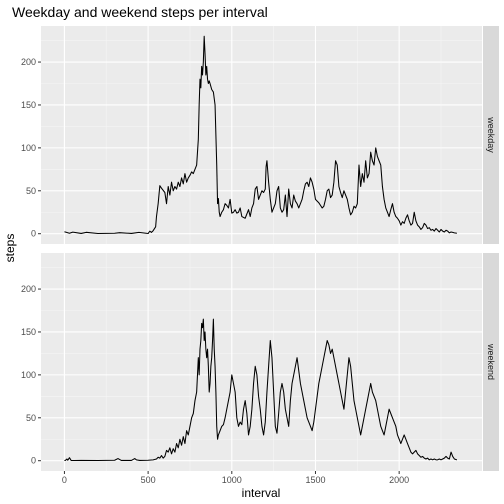  I want to click on x-tick-label: 1000, so click(232, 480).